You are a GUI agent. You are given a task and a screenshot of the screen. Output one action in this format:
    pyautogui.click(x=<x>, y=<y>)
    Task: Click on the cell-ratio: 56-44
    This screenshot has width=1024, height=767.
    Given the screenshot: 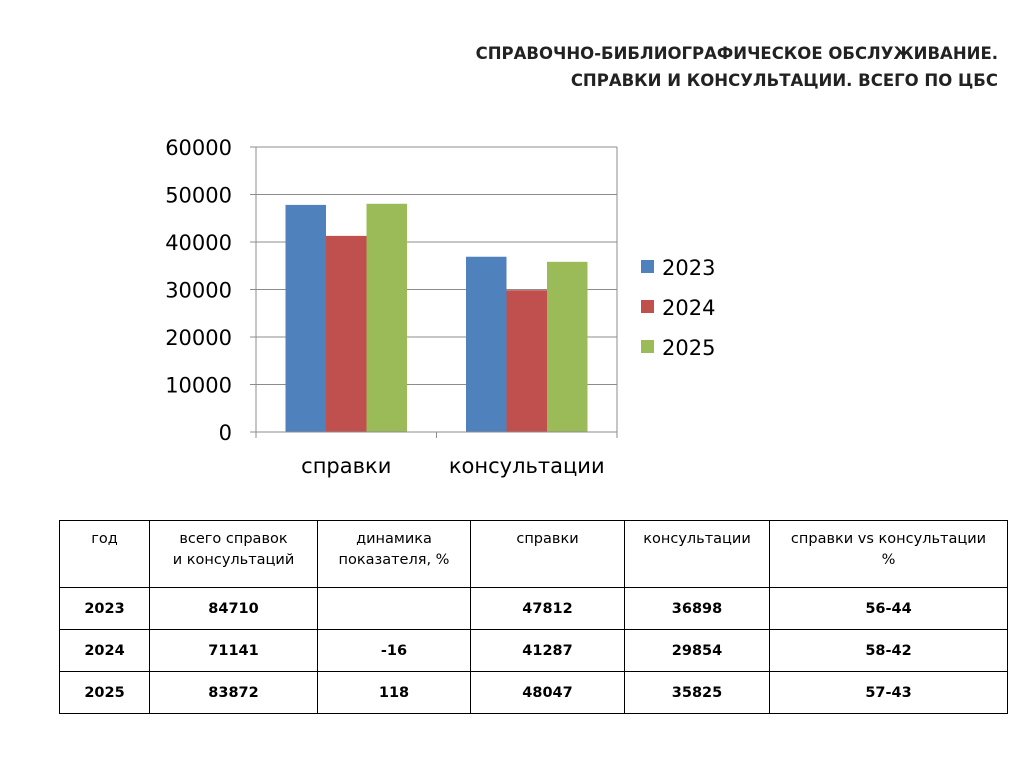 What is the action you would take?
    pyautogui.click(x=888, y=608)
    